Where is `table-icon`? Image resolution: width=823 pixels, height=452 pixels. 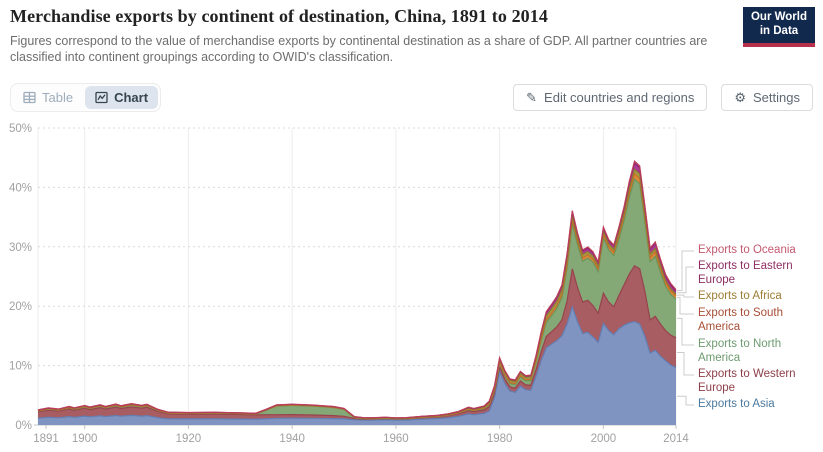
table-icon is located at coordinates (29, 97).